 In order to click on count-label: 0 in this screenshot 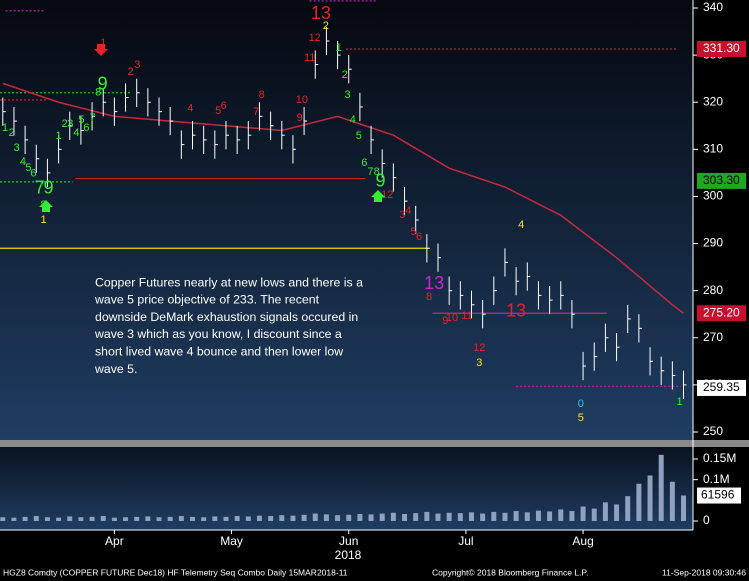, I will do `click(581, 404)`.